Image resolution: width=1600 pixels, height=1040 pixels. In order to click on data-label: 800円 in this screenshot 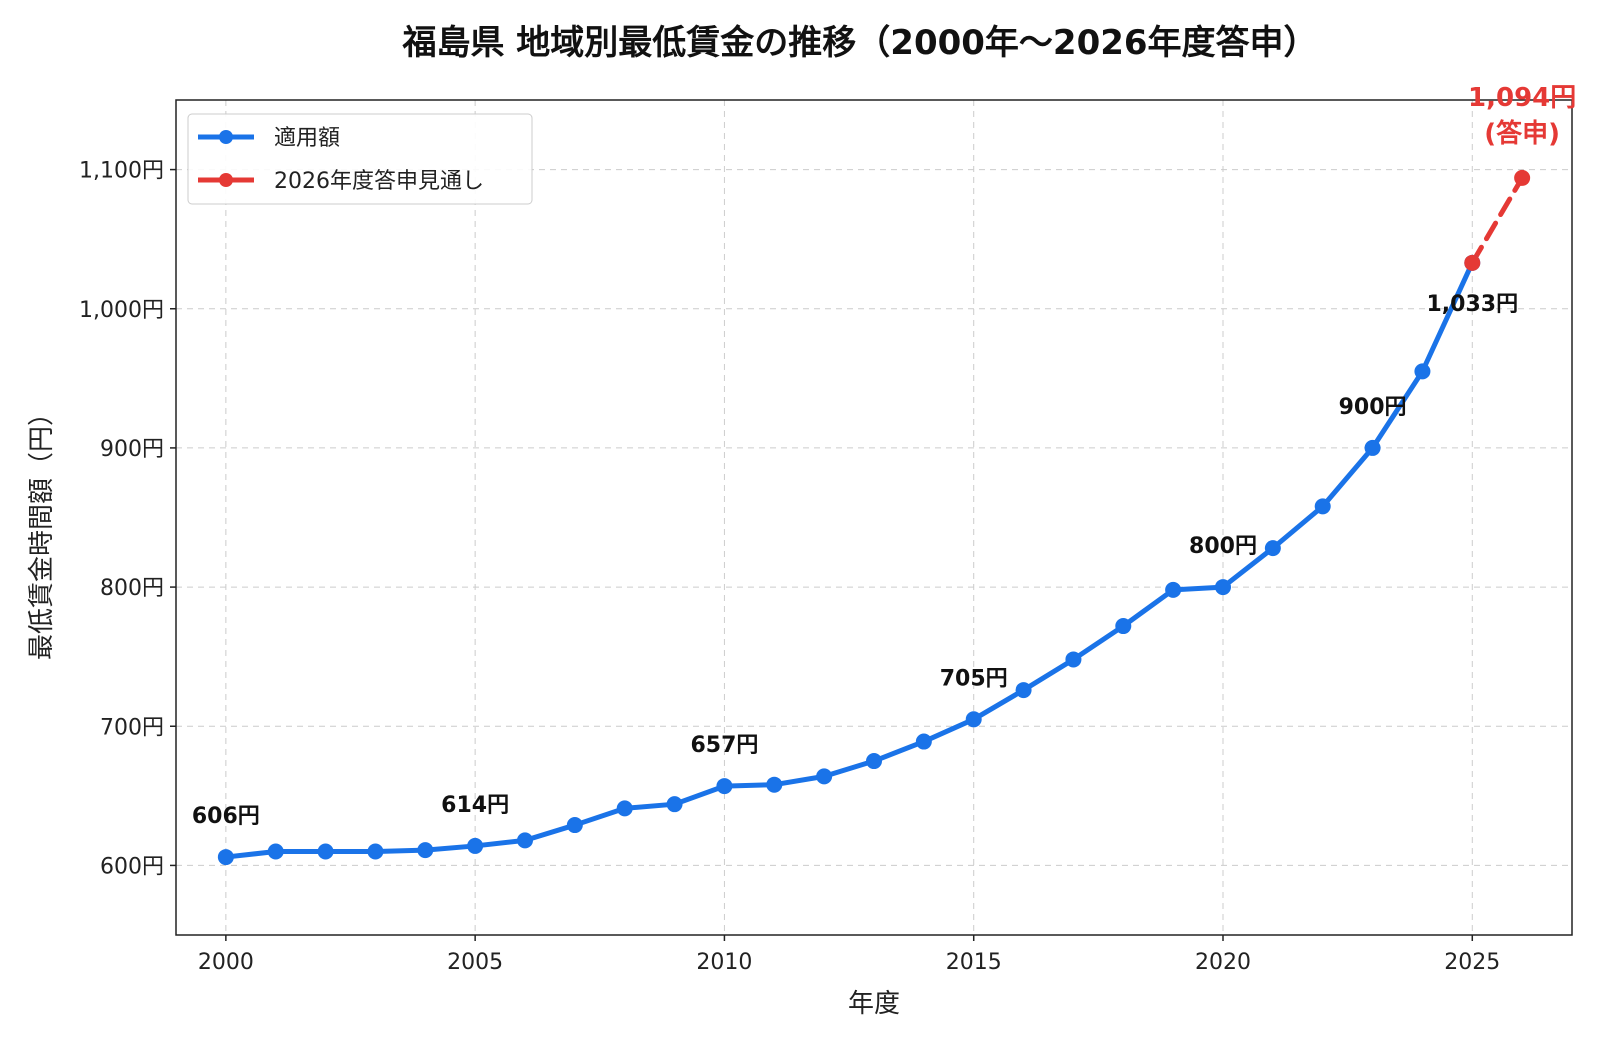, I will do `click(1223, 546)`.